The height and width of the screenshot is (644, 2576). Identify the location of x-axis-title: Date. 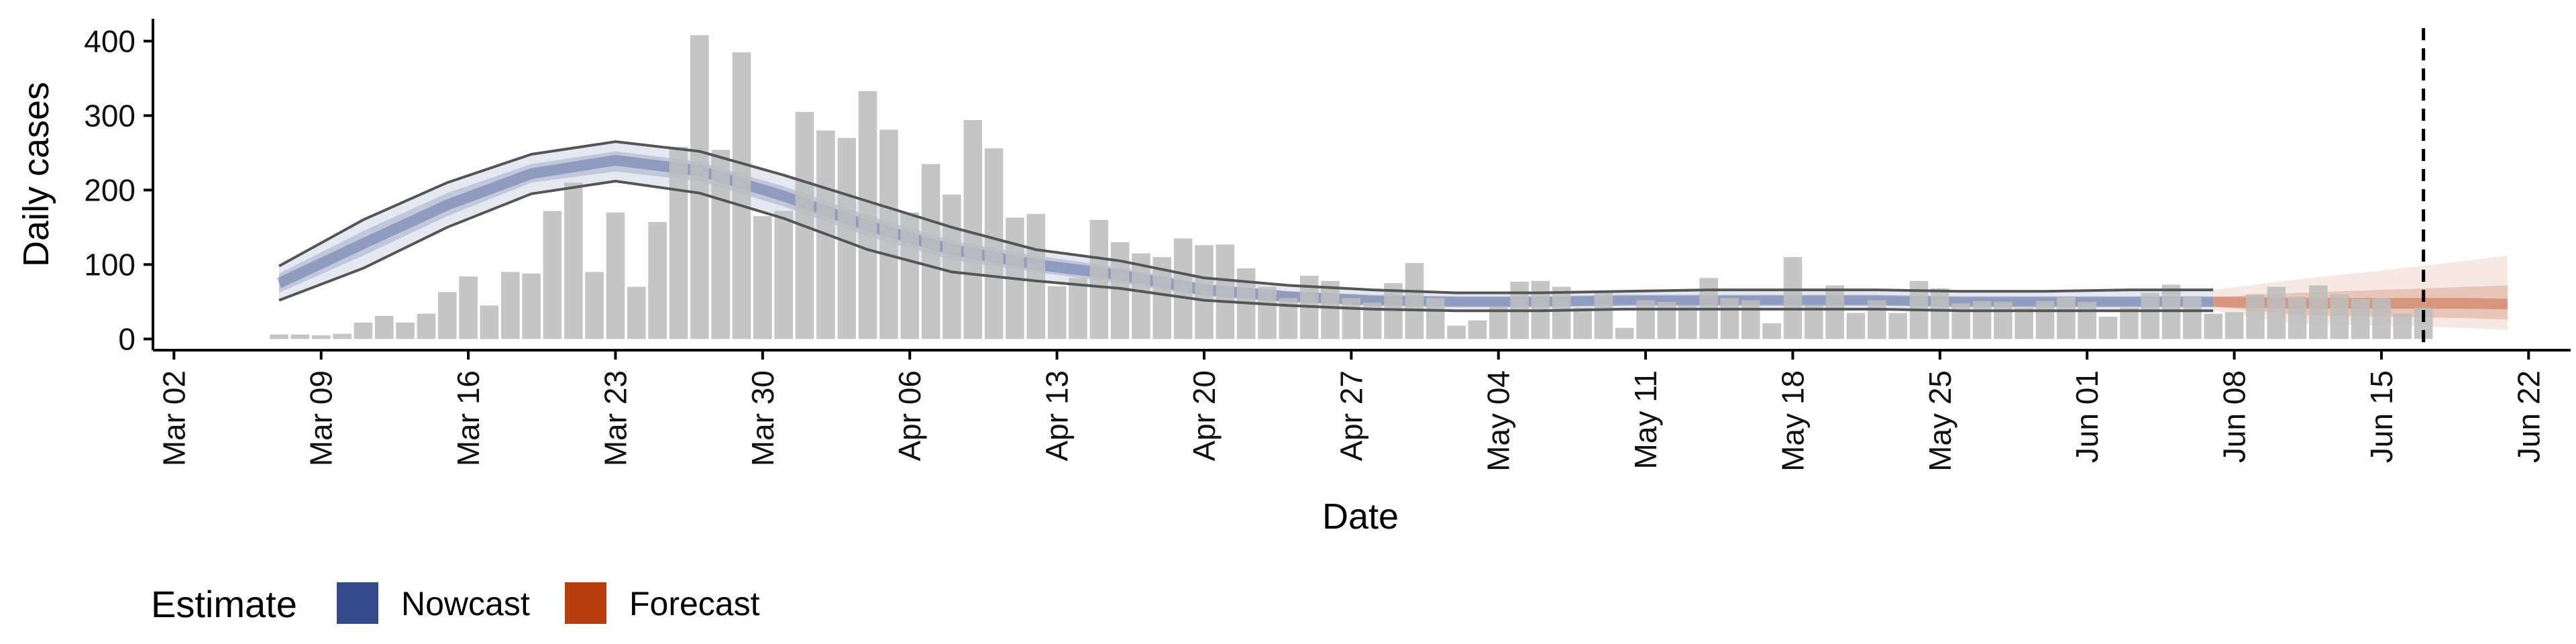
(1360, 516).